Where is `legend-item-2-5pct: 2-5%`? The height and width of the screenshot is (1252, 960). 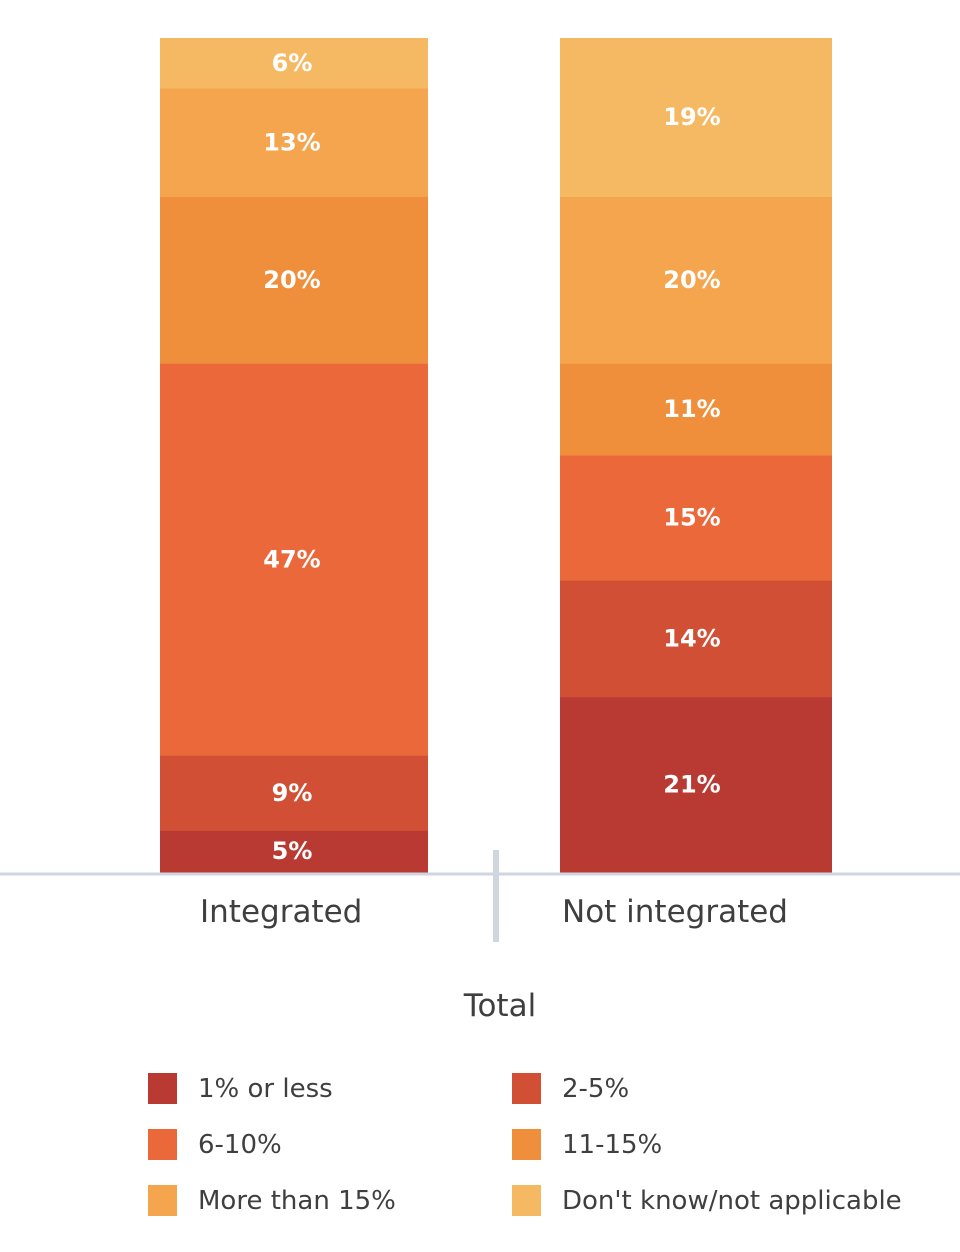
legend-item-2-5pct: 2-5% is located at coordinates (570, 1088).